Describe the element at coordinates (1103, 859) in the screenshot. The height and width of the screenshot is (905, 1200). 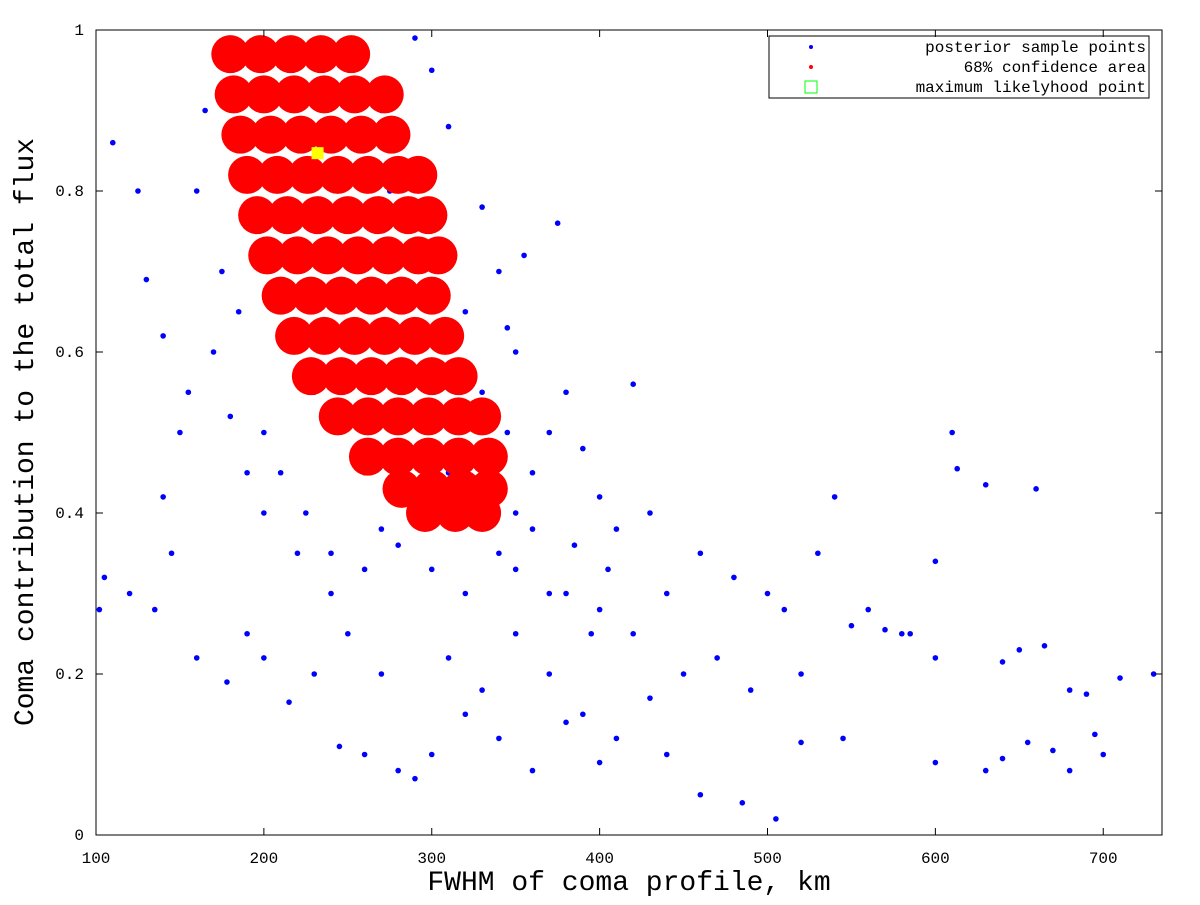
I see `x-tick-label: 700` at that location.